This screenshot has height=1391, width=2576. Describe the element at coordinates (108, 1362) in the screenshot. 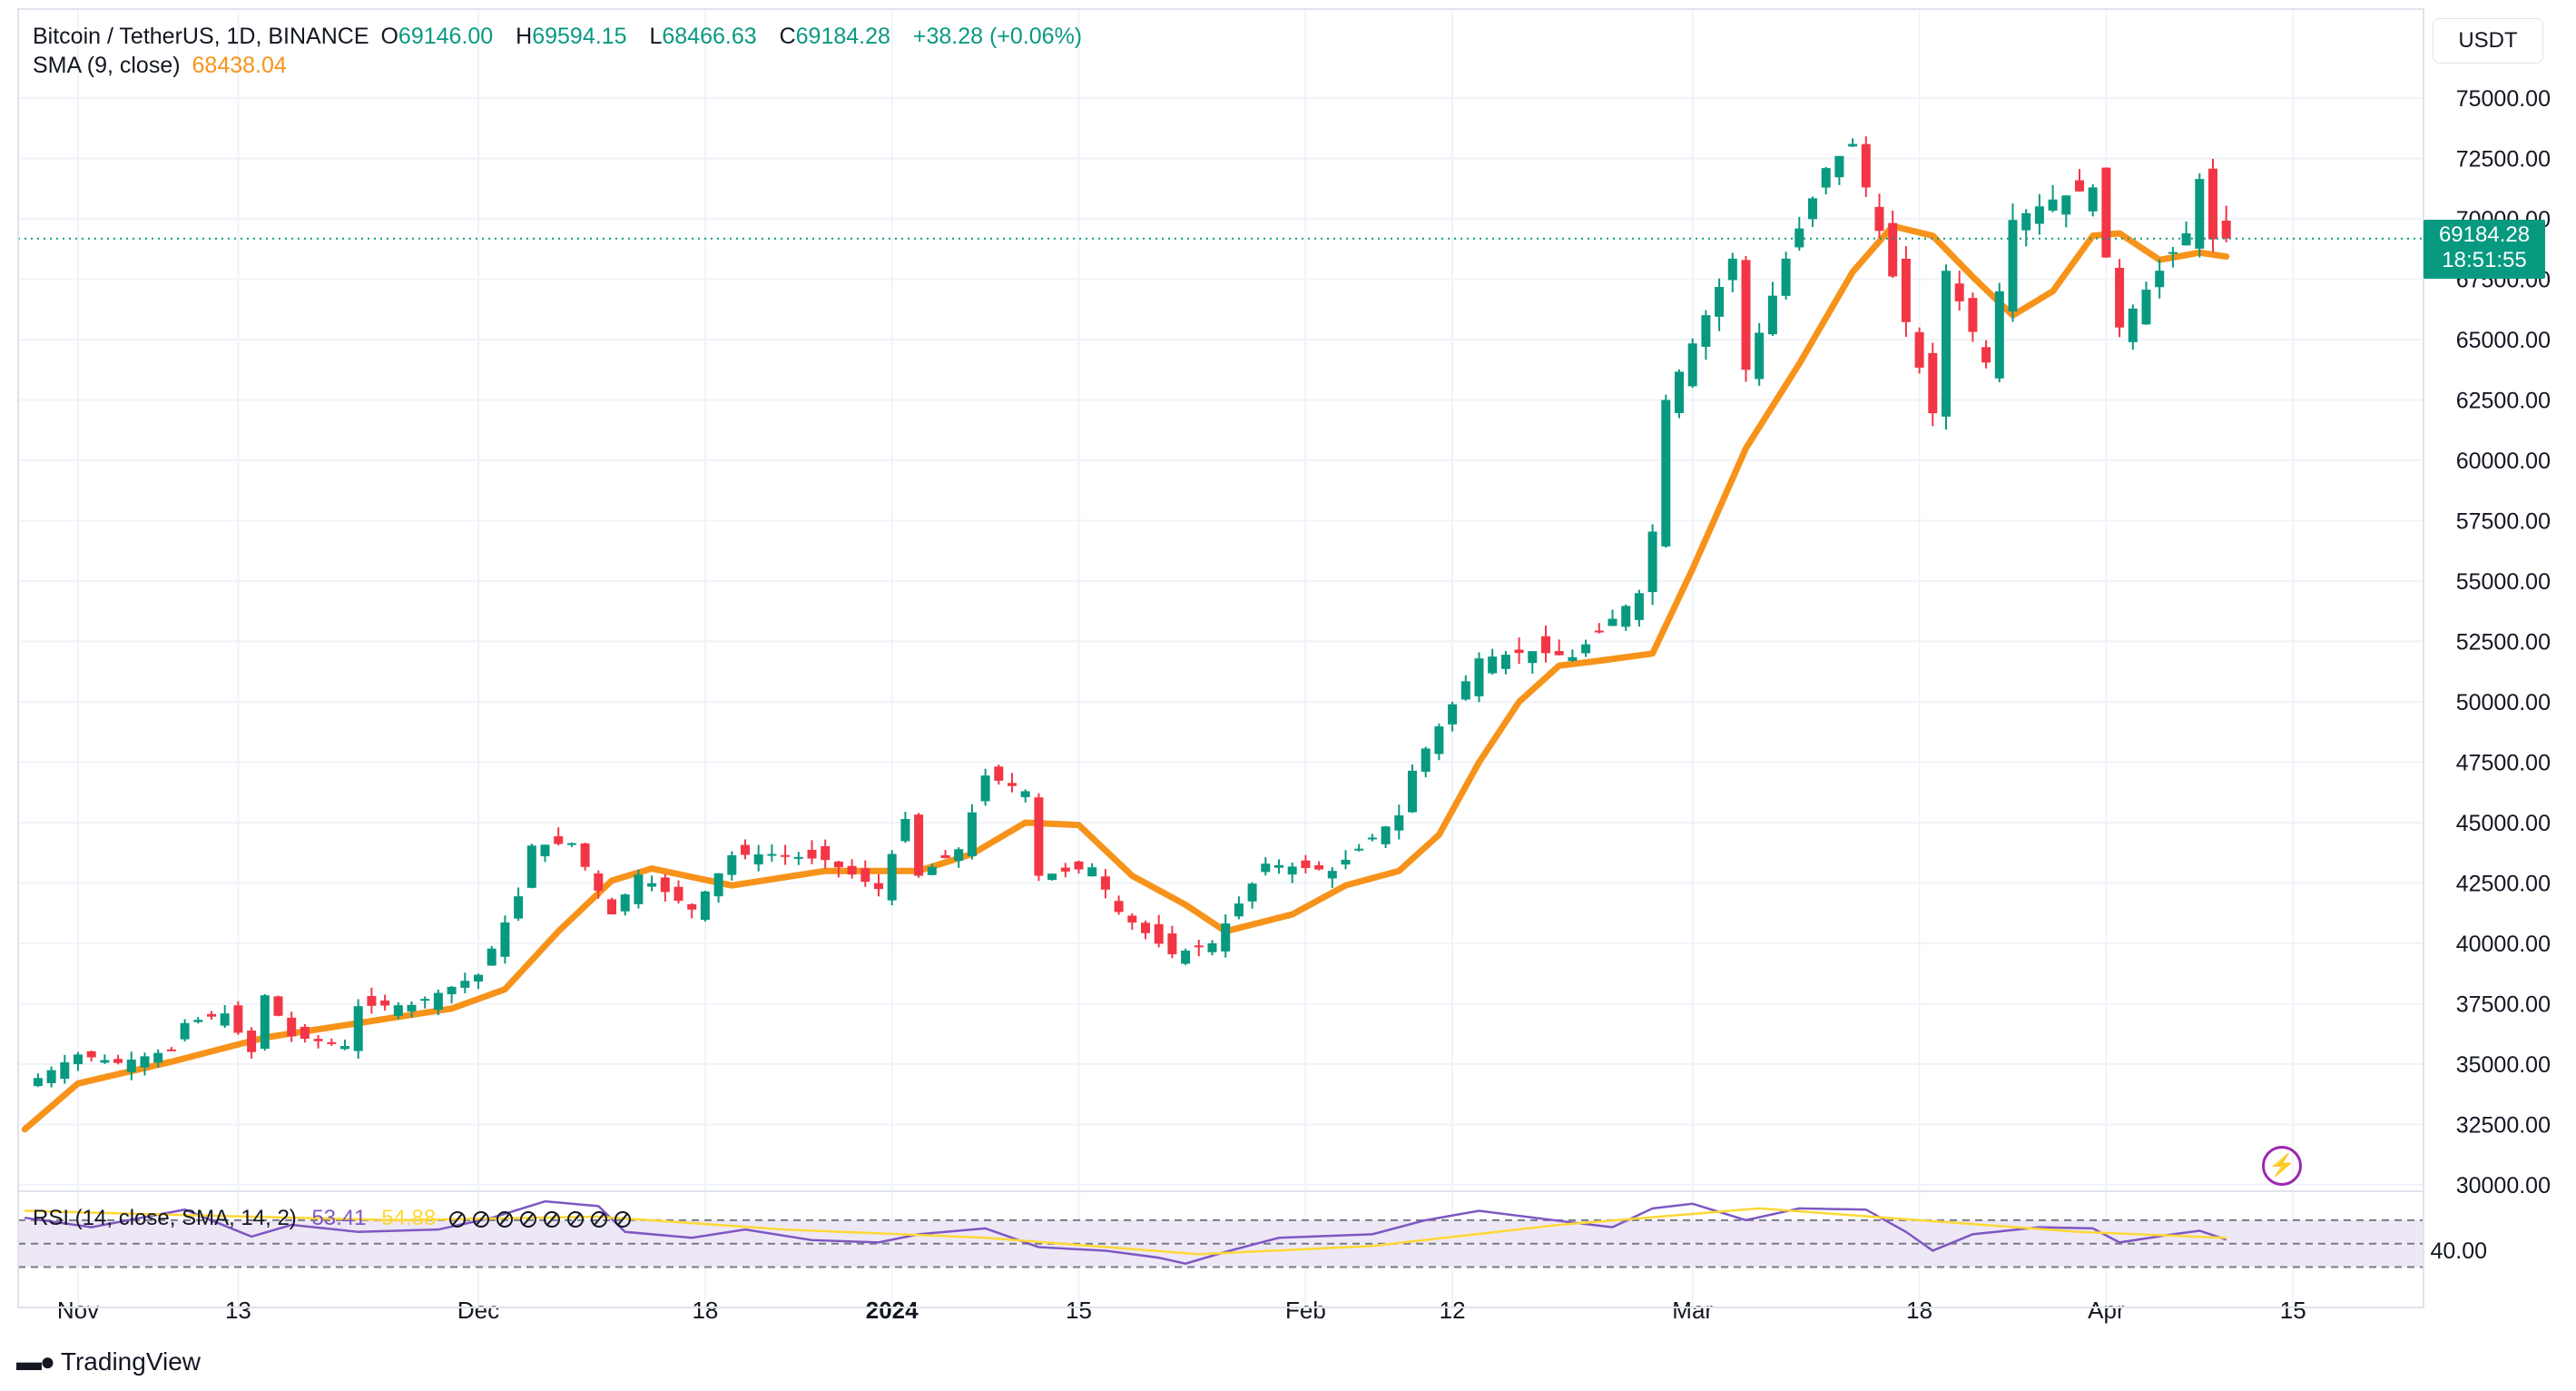

I see `tradingview-logo: ▬● TradingView` at that location.